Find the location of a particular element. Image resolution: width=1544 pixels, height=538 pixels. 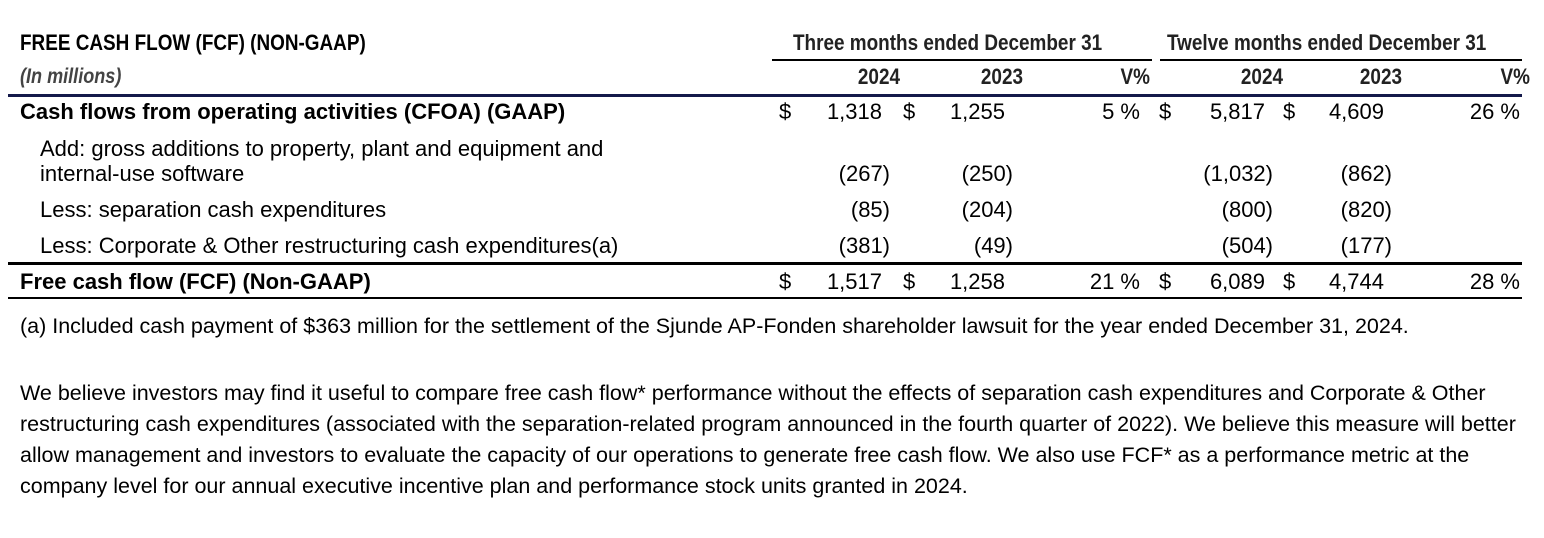

period-header-three-months: Three months ended December 31 is located at coordinates (948, 42).